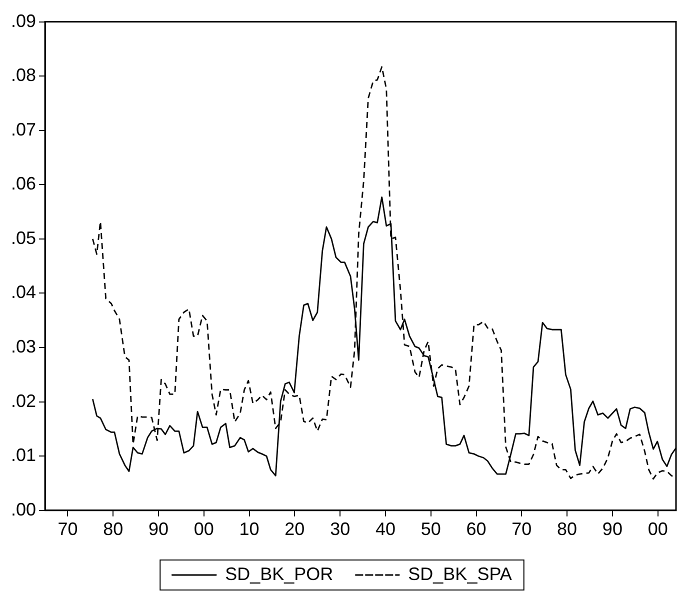  Describe the element at coordinates (279, 574) in the screenshot. I see `legend-label: SD_BK_POR` at that location.